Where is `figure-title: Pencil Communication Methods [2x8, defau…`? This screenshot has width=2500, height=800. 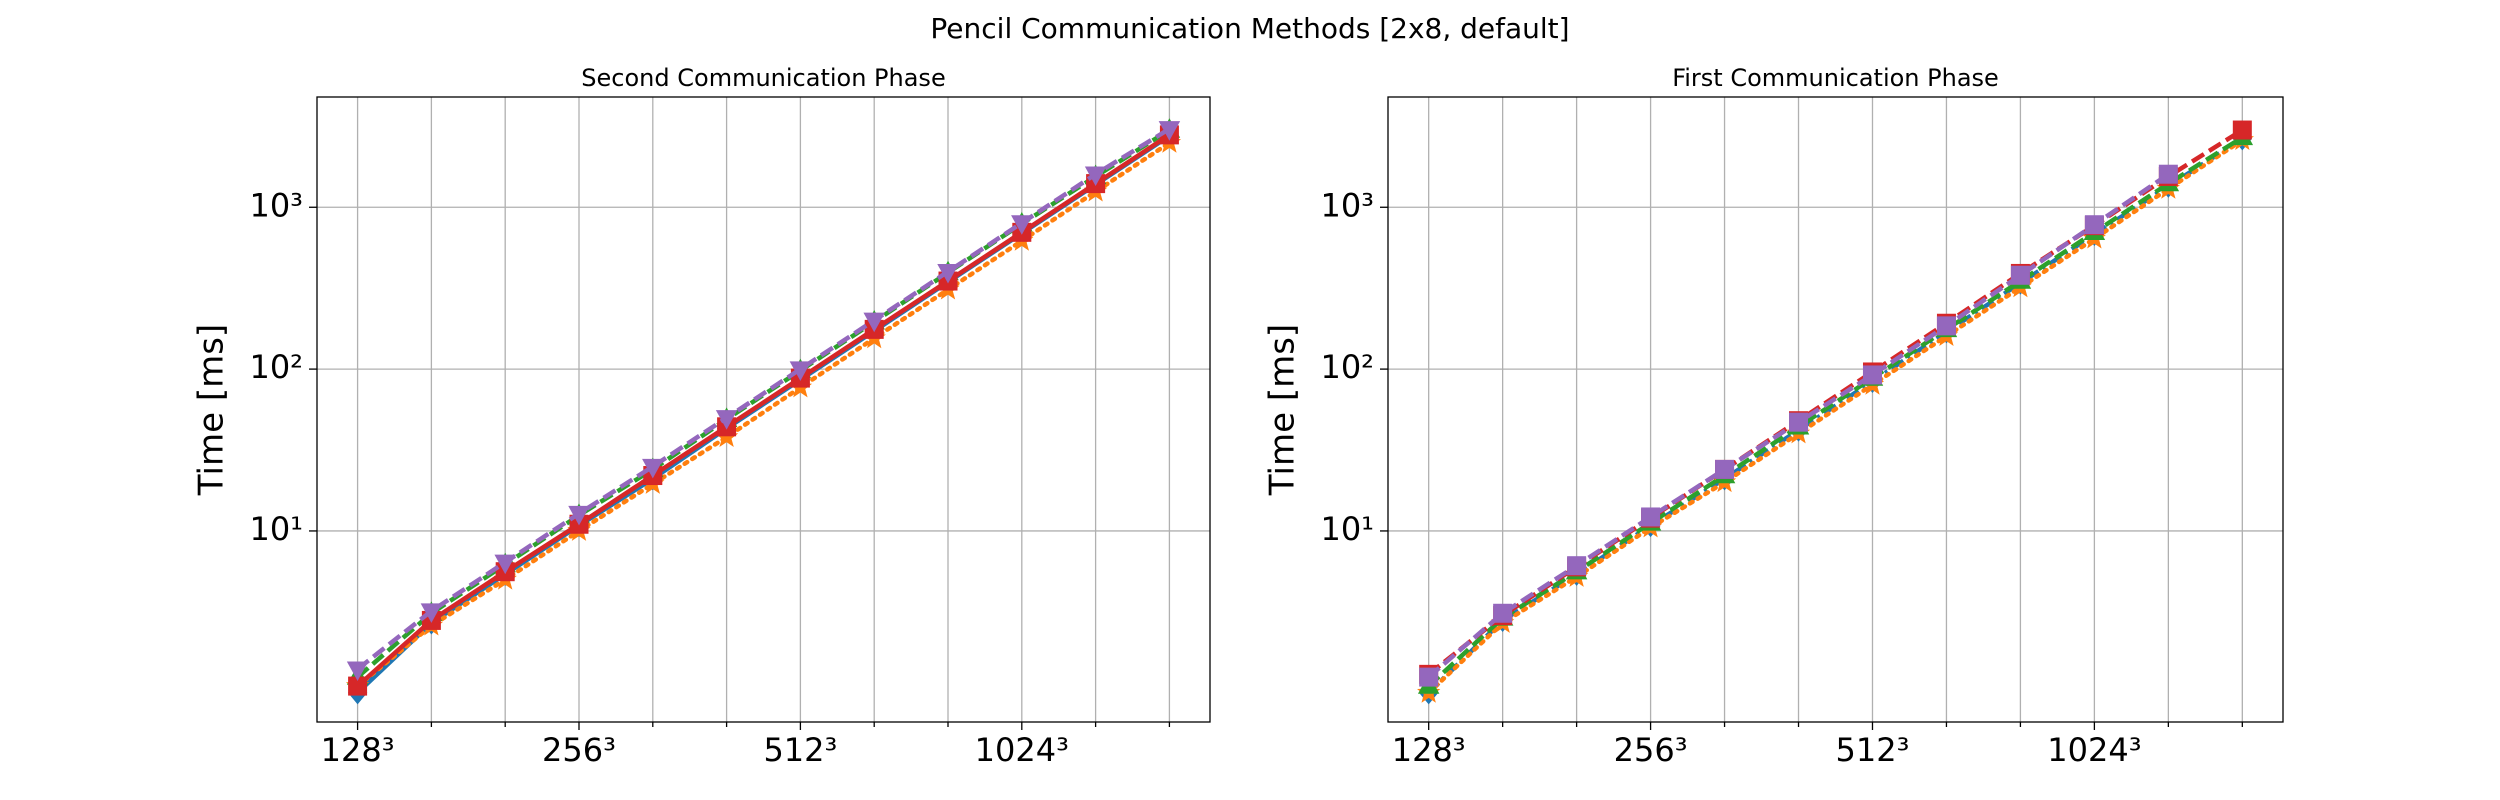
figure-title: Pencil Communication Methods [2x8, defau… is located at coordinates (1249, 28).